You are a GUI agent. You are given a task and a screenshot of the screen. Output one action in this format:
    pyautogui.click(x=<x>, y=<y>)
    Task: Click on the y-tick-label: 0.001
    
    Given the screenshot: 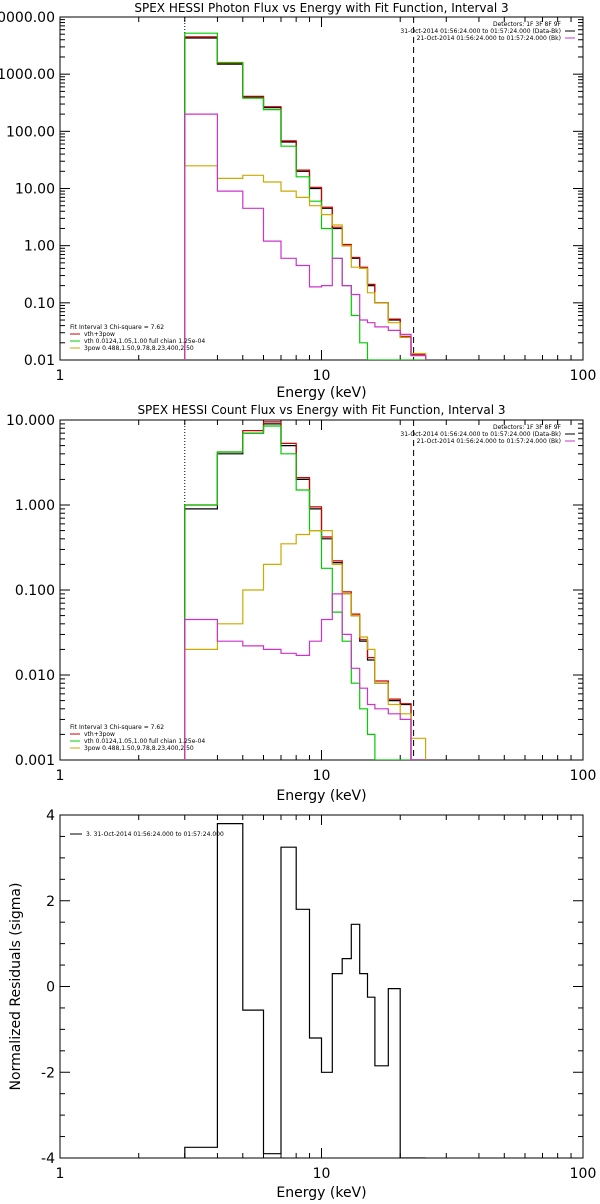 What is the action you would take?
    pyautogui.click(x=35, y=761)
    